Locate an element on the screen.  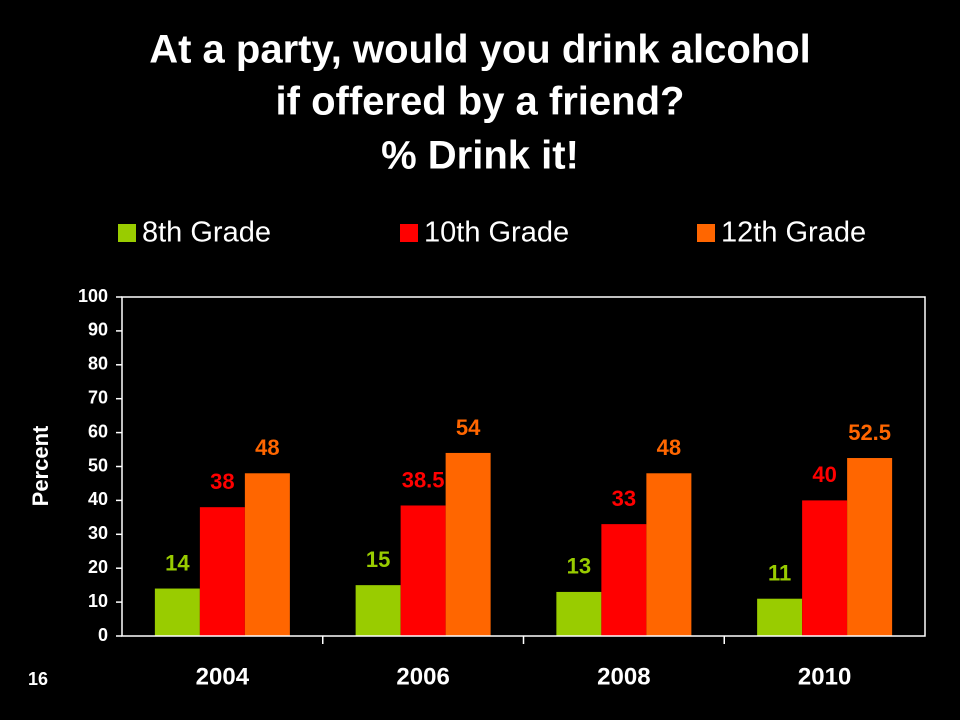
y-tick-label: 40 is located at coordinates (98, 499).